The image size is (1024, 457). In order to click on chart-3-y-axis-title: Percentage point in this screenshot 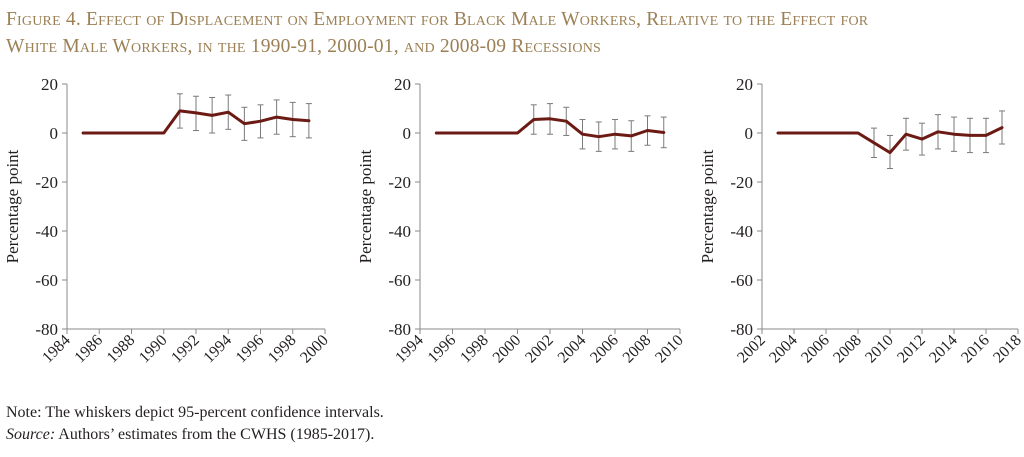, I will do `click(707, 206)`.